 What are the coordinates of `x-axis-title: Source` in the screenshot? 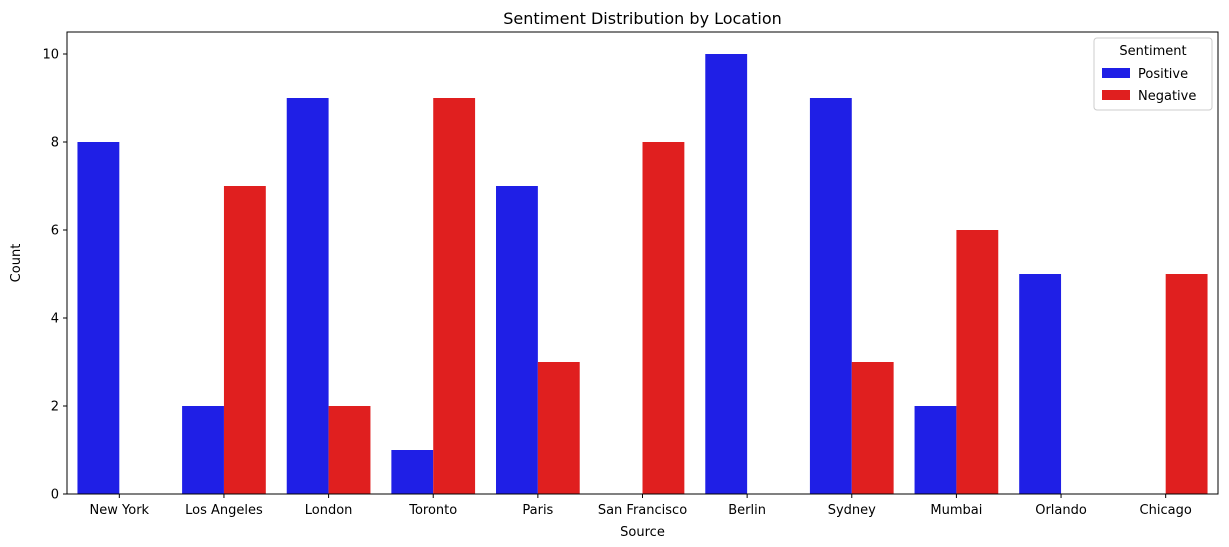 It's located at (642, 532).